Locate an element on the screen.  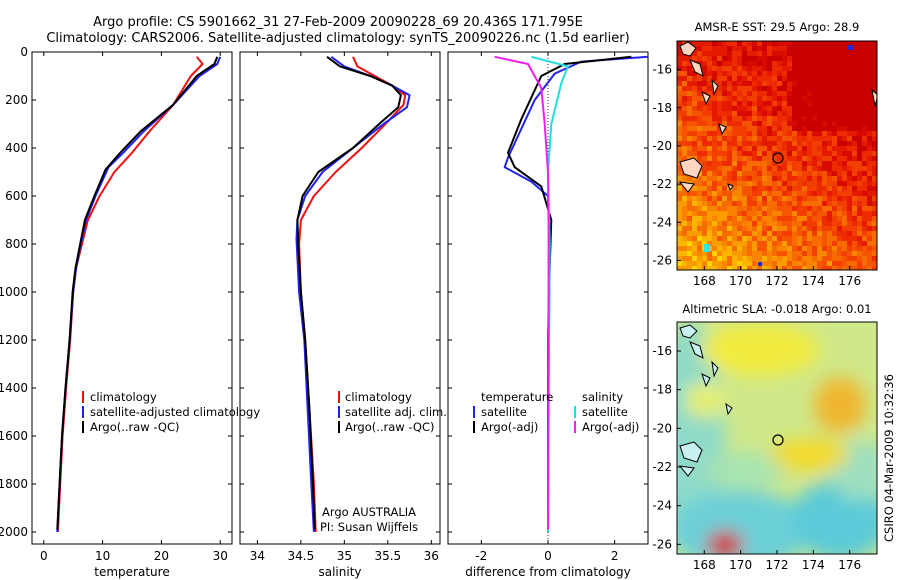
map-x-tick-label: 168 is located at coordinates (704, 281).